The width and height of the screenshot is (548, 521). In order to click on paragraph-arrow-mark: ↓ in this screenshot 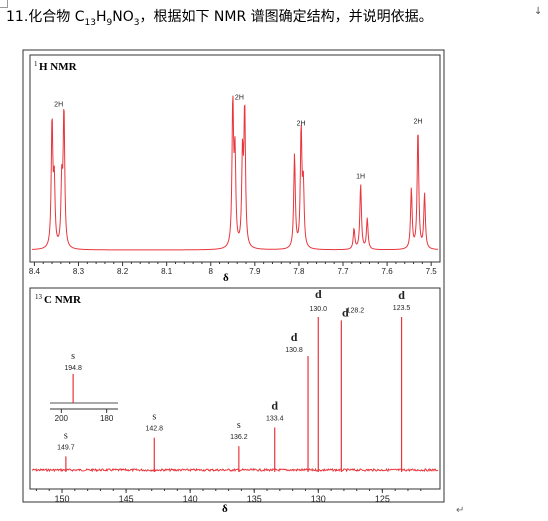, I will do `click(538, 11)`.